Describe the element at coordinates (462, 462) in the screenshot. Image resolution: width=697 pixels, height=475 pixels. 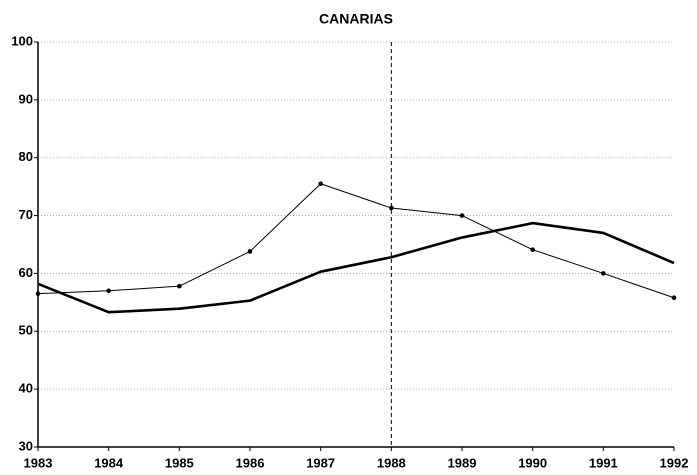
I see `x-tick-label: 1989` at that location.